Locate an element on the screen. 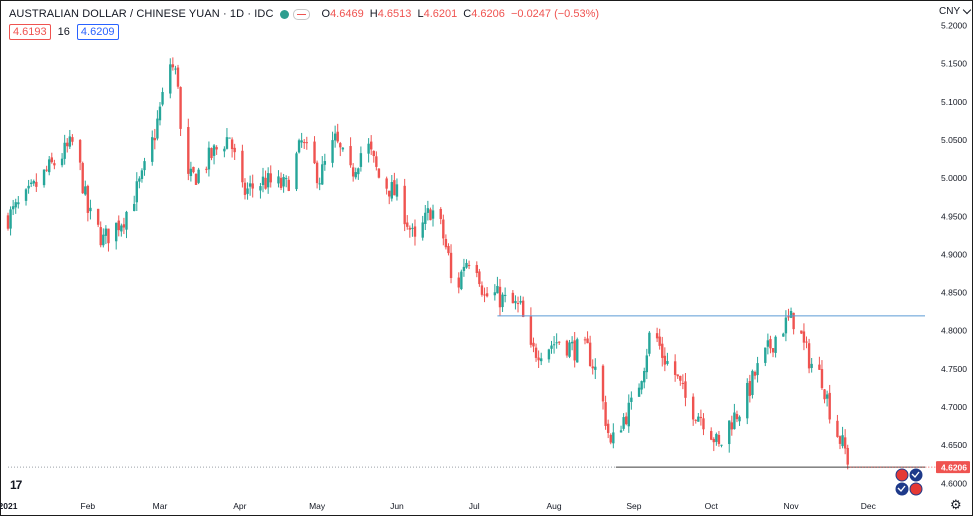  buy-price-button: 4.6209 is located at coordinates (97, 32).